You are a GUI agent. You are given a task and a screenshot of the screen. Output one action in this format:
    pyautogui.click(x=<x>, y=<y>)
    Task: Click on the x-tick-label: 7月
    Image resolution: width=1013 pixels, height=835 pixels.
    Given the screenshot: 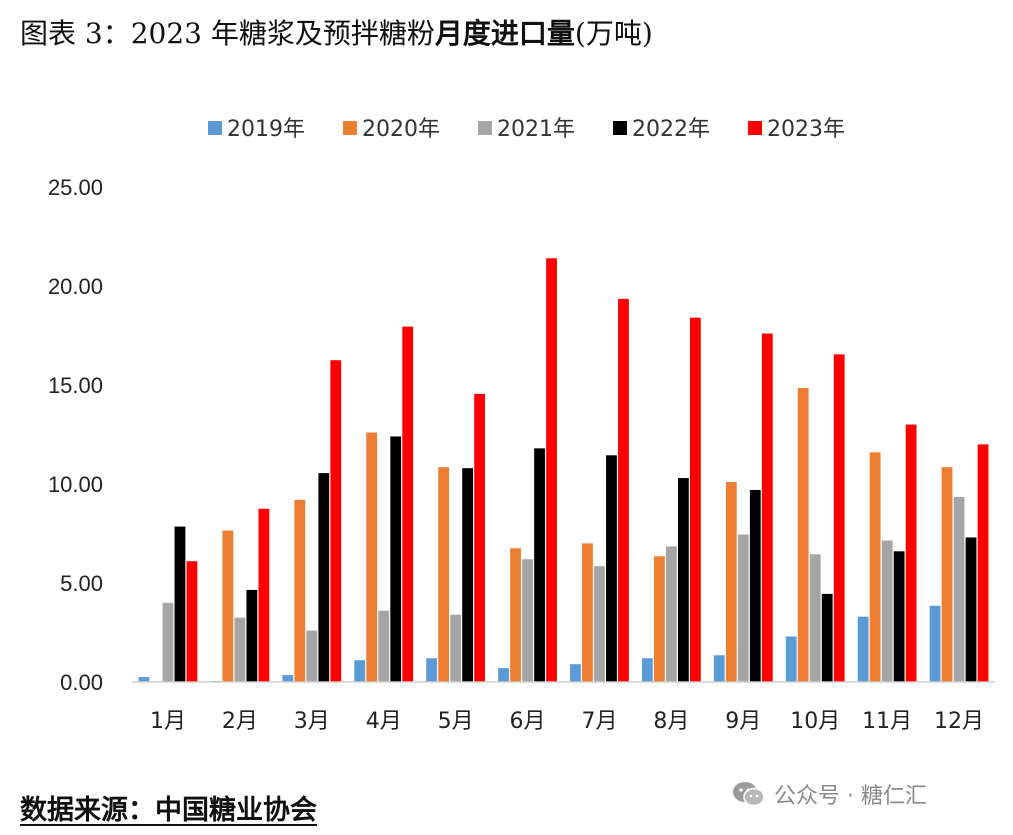 What is the action you would take?
    pyautogui.click(x=599, y=721)
    